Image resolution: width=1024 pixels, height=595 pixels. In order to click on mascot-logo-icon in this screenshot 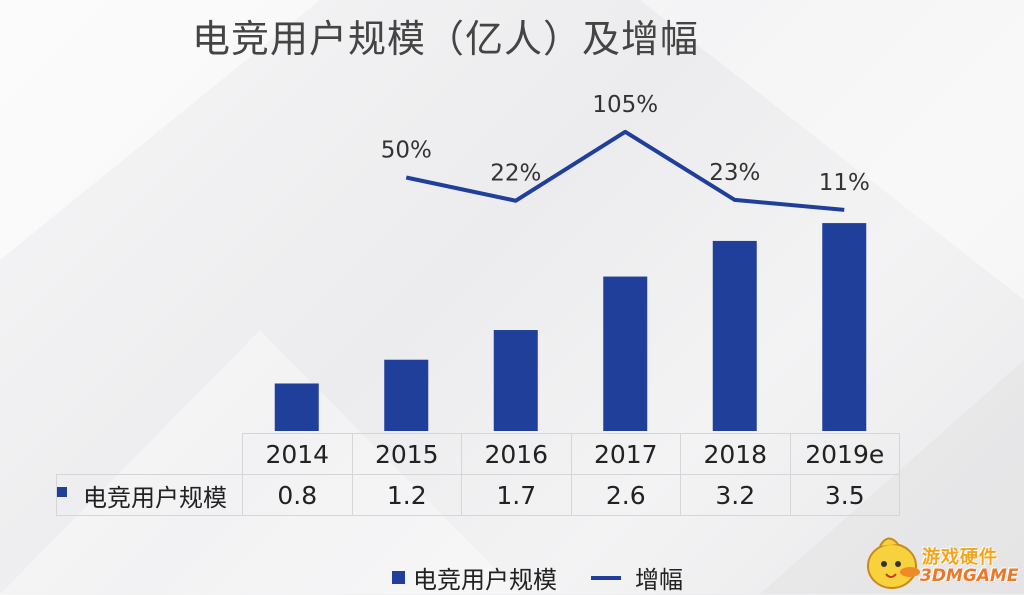, I will do `click(893, 563)`.